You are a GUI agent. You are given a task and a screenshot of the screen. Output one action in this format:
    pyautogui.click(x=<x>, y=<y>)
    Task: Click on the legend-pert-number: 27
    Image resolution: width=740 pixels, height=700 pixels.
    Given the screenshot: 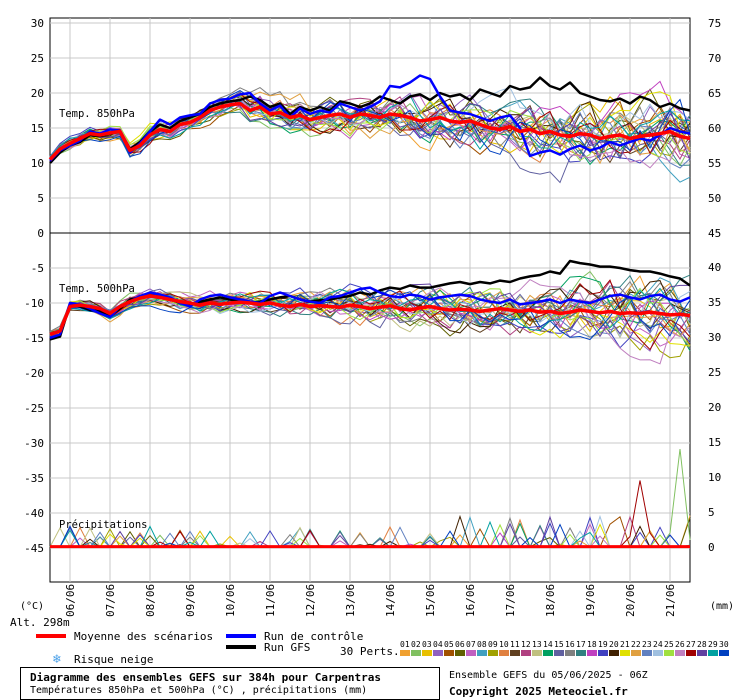 What is the action you would take?
    pyautogui.click(x=691, y=644)
    